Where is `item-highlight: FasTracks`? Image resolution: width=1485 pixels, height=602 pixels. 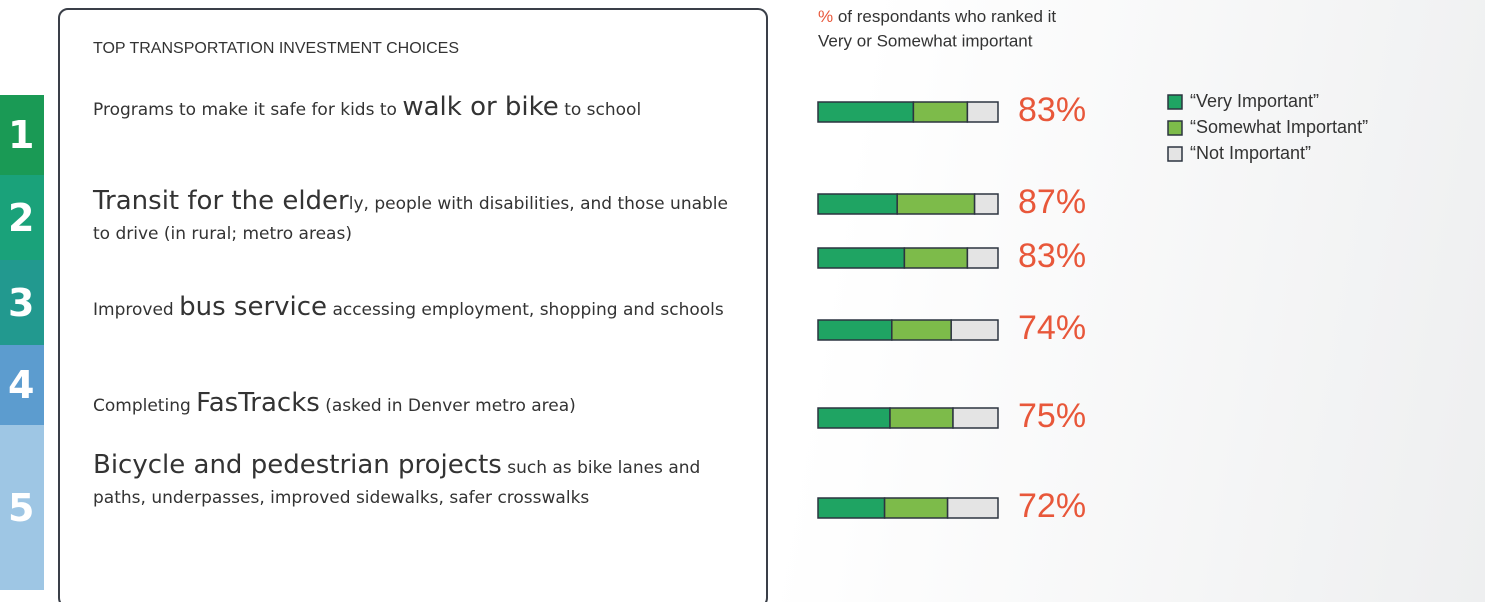 item-highlight: FasTracks is located at coordinates (258, 403).